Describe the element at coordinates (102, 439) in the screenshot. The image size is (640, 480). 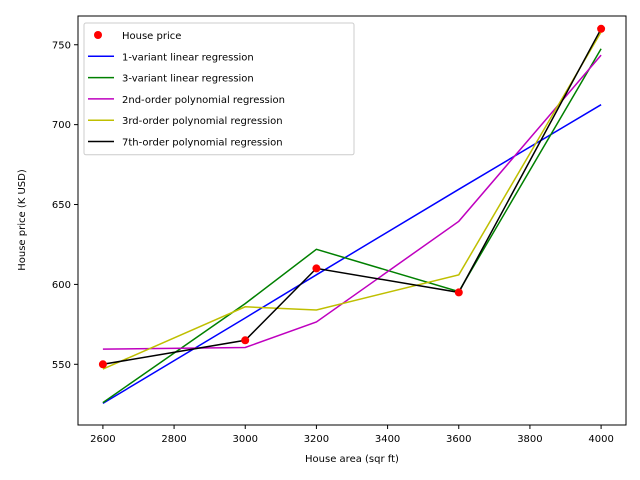
I see `x-tick-label: 2600` at that location.